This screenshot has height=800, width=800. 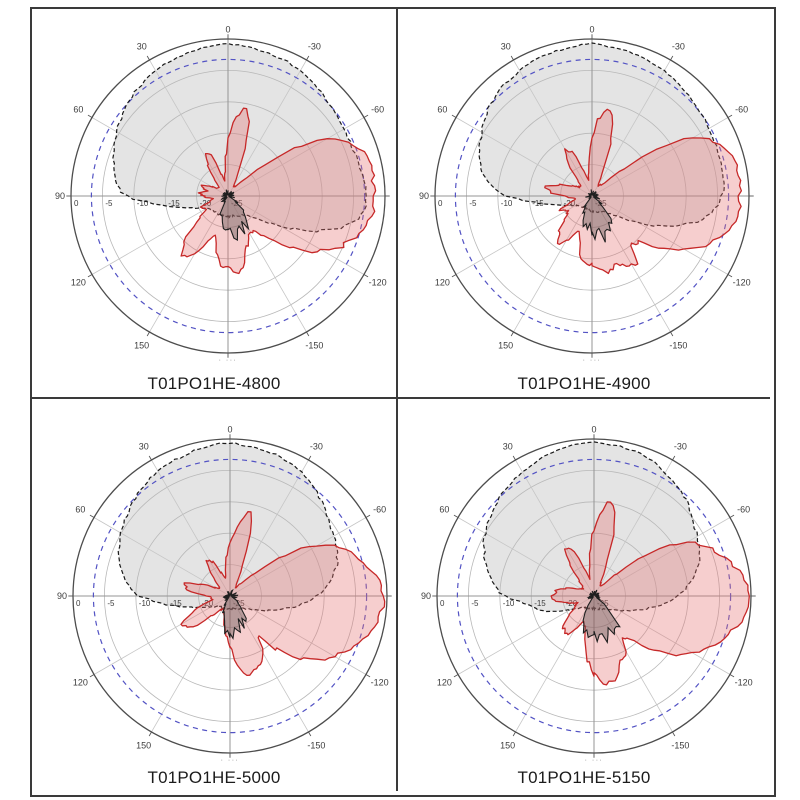 I want to click on angle-label: -60, so click(x=377, y=110).